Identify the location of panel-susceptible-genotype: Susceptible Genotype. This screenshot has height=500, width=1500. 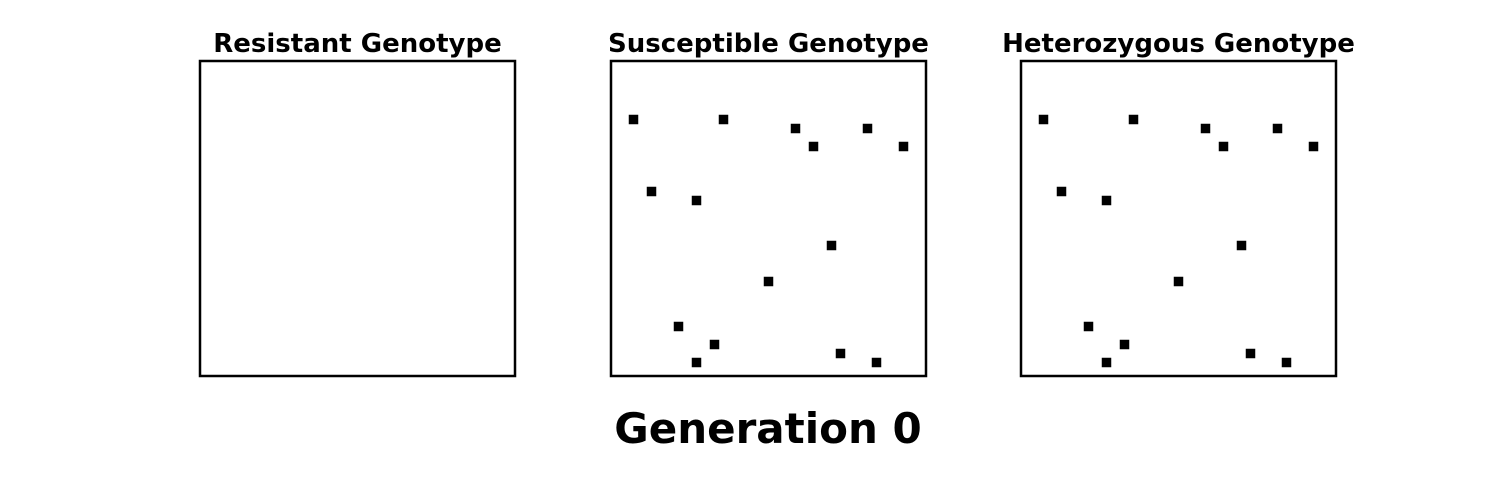
(768, 203).